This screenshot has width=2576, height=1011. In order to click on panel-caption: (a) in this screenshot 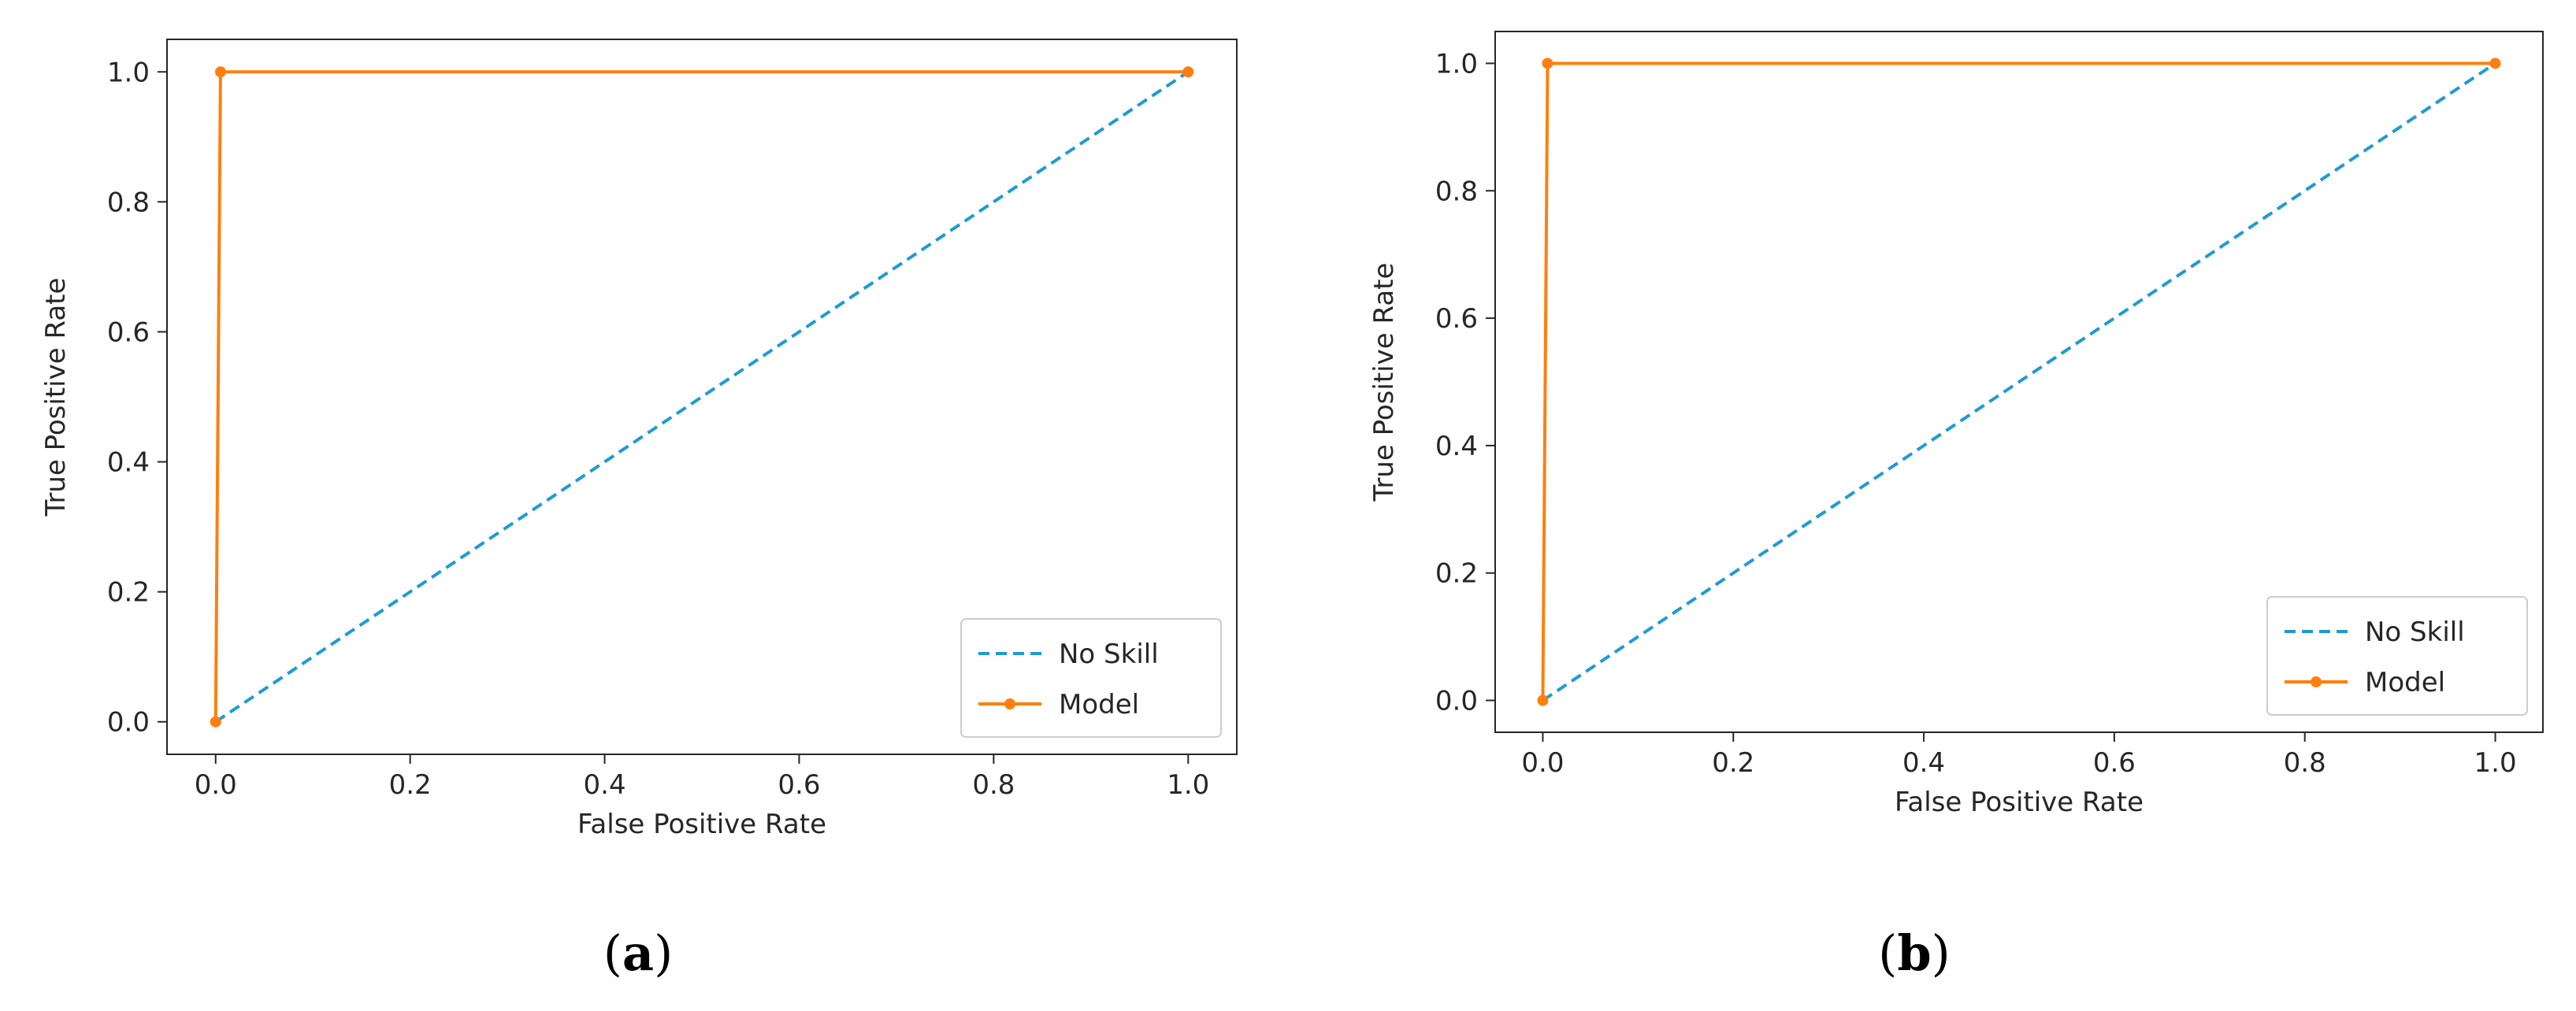, I will do `click(638, 953)`.